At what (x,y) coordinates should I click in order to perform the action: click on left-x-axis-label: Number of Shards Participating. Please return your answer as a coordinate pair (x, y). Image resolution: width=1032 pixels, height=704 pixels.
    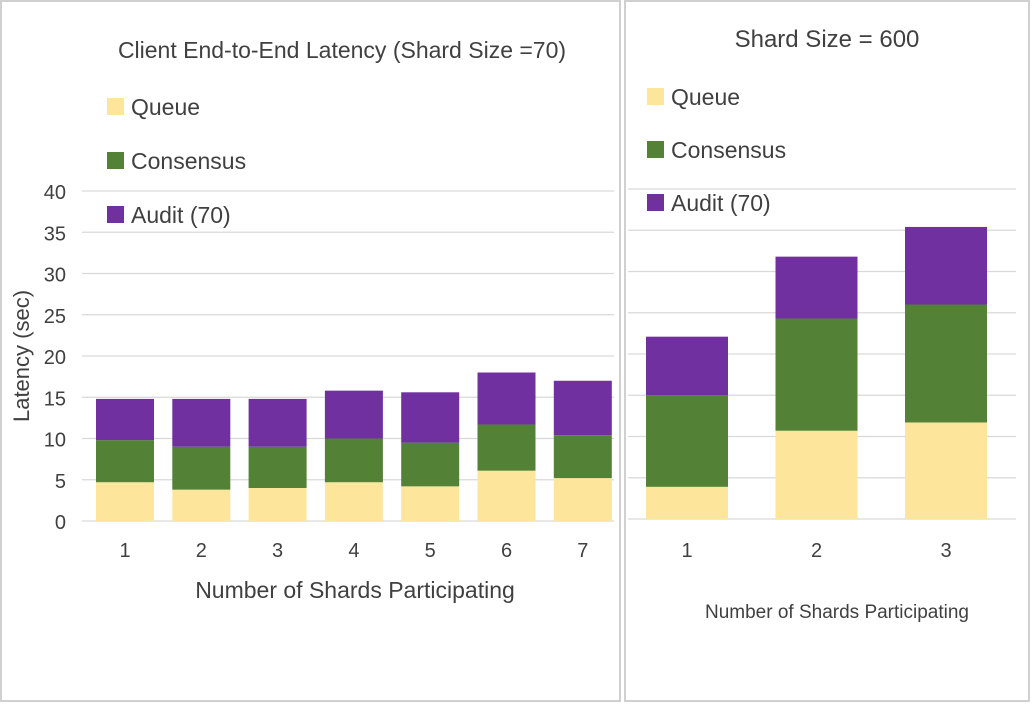
    Looking at the image, I should click on (355, 590).